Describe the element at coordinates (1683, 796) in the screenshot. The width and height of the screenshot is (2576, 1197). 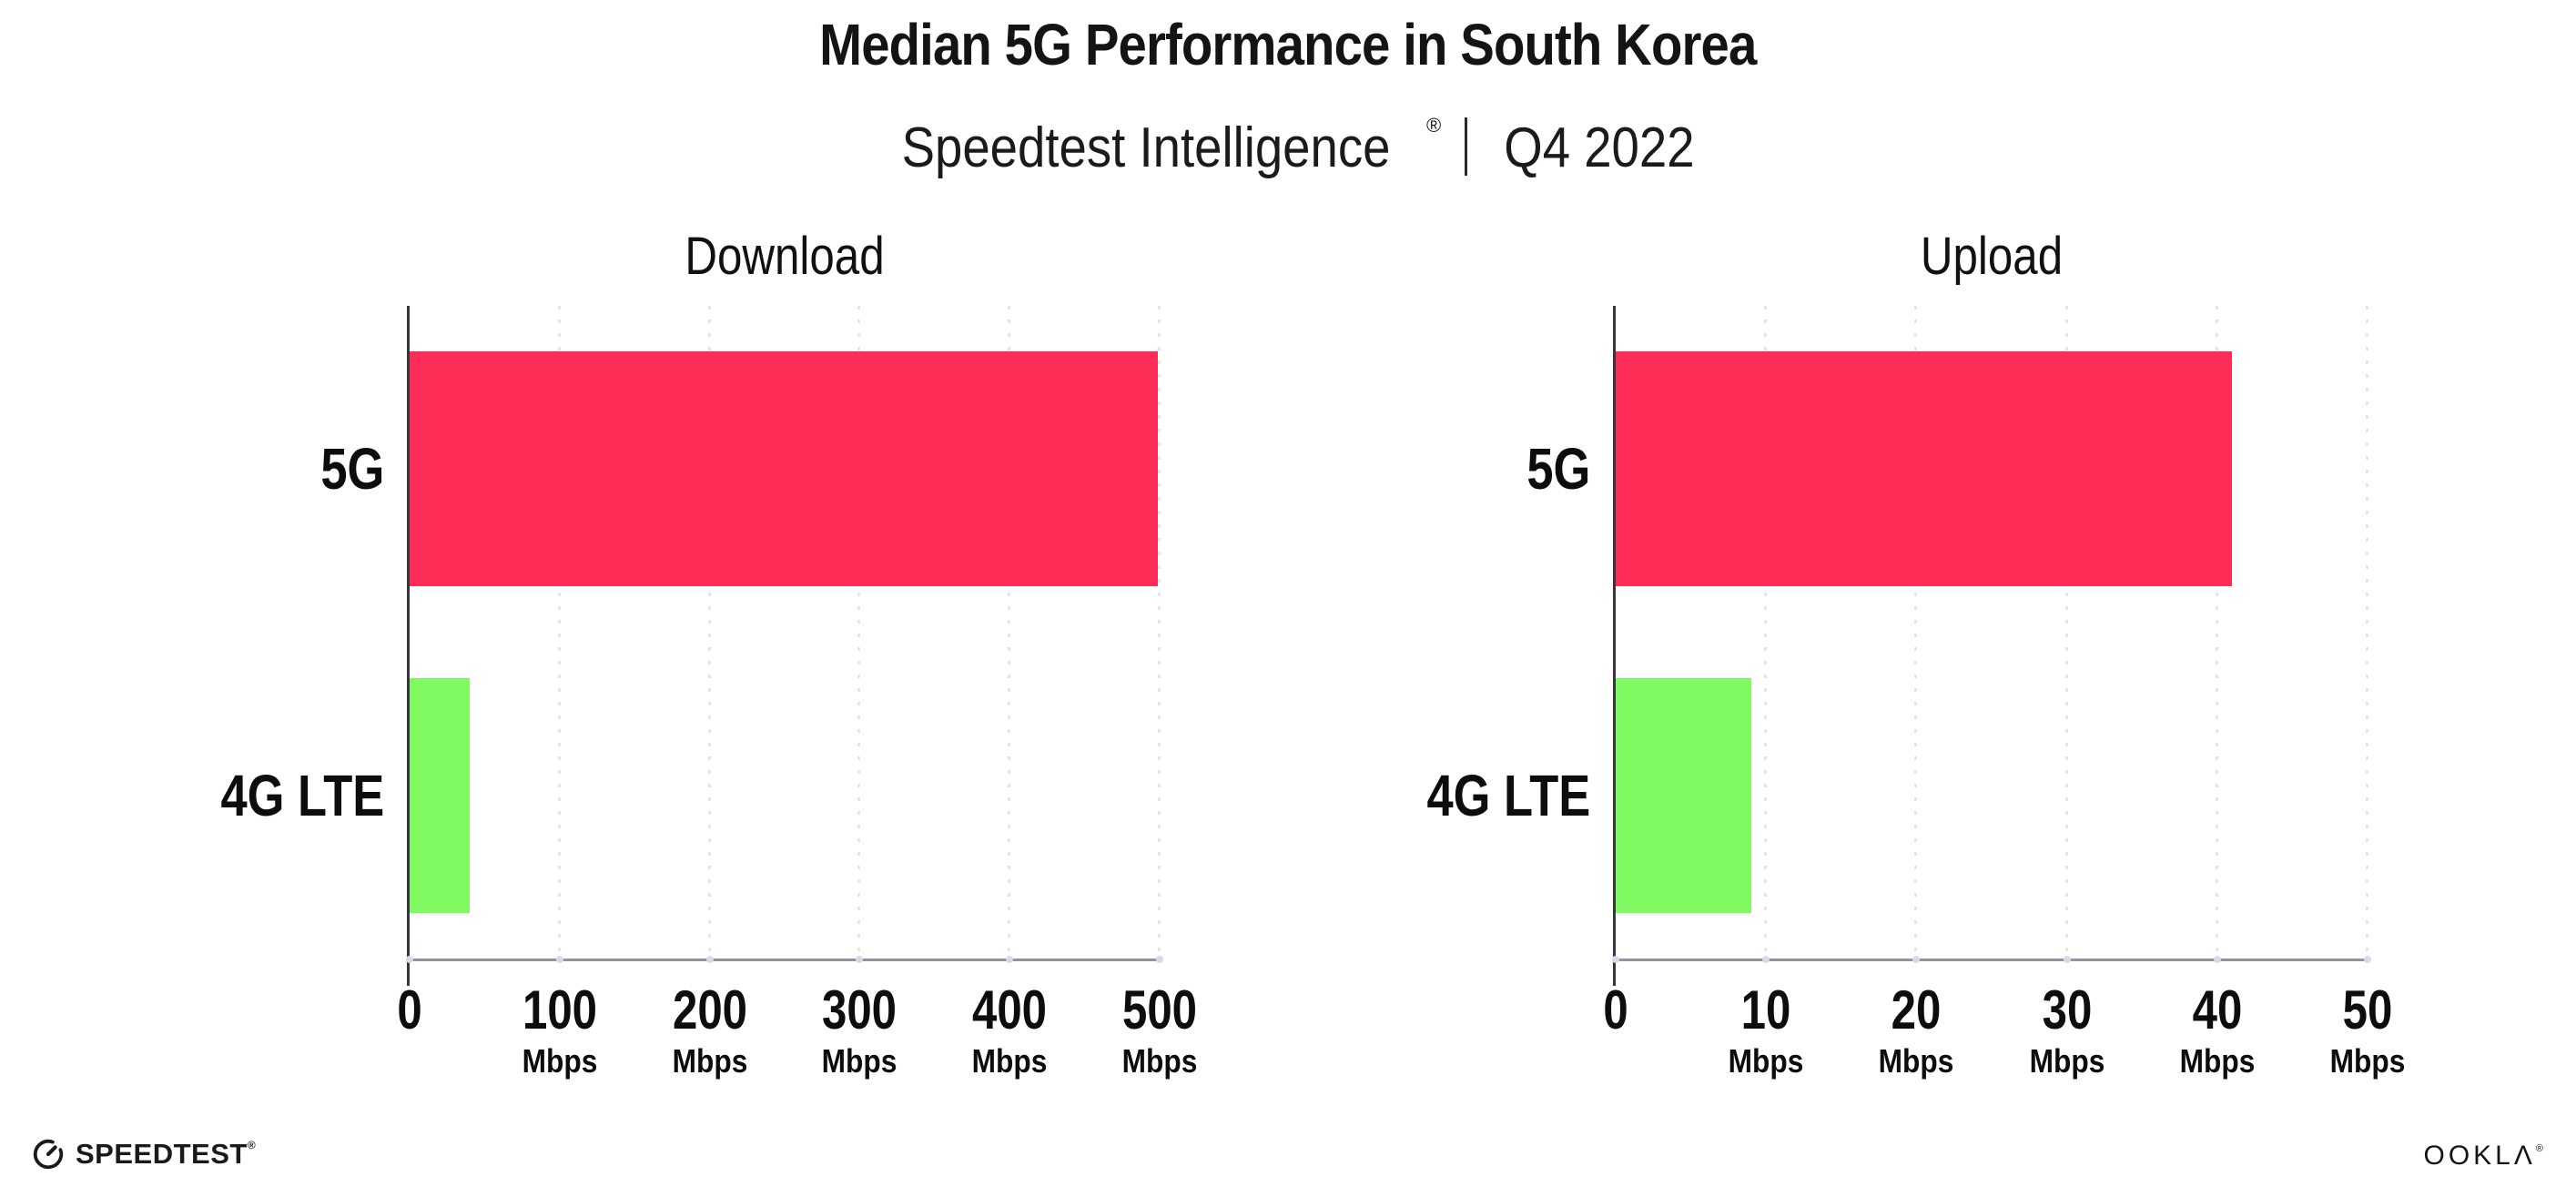
I see `bar-4g-lte-upload` at that location.